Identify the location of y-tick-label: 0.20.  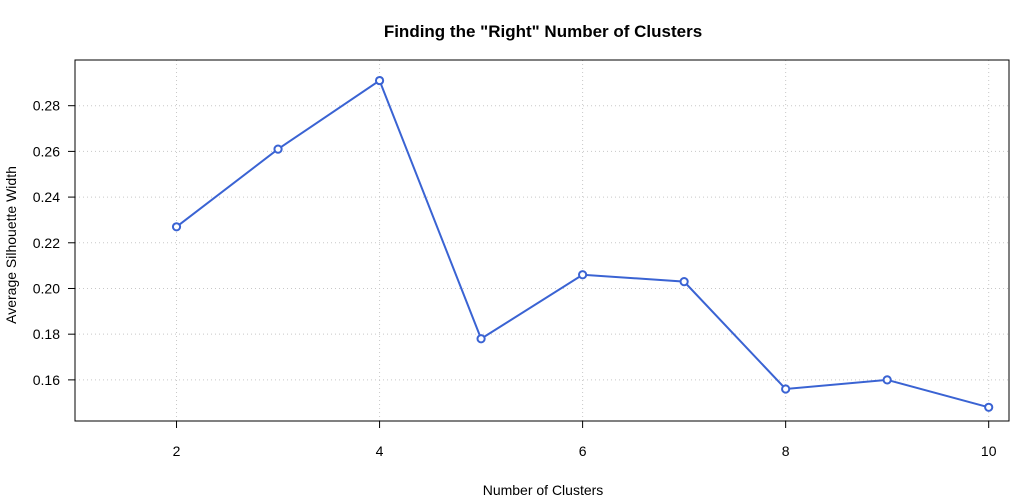
(46, 288).